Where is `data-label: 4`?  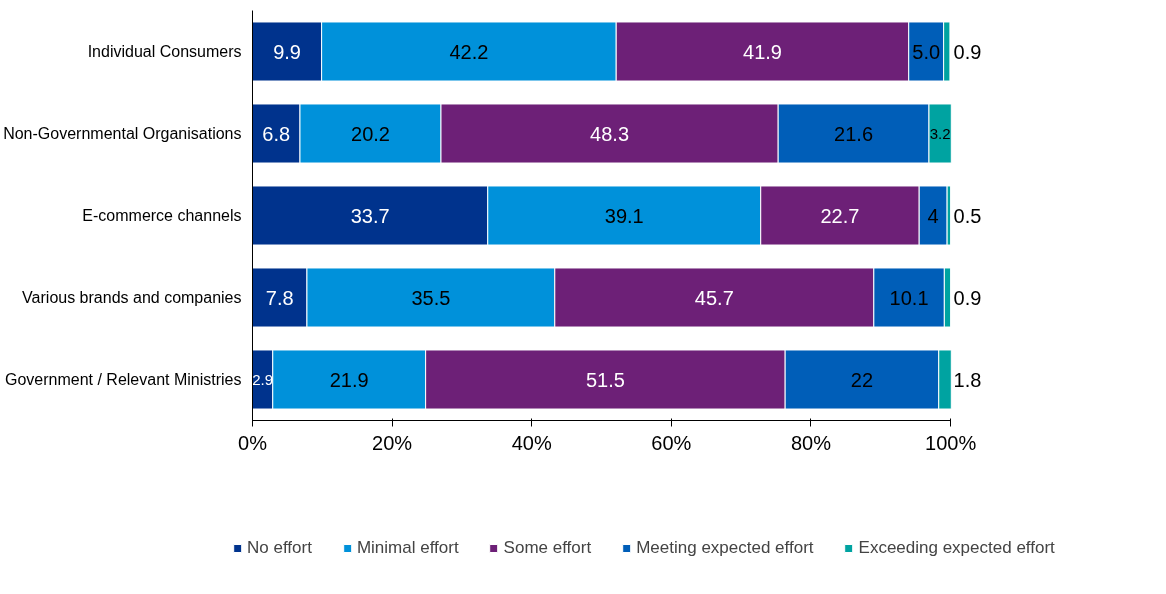 data-label: 4 is located at coordinates (933, 215).